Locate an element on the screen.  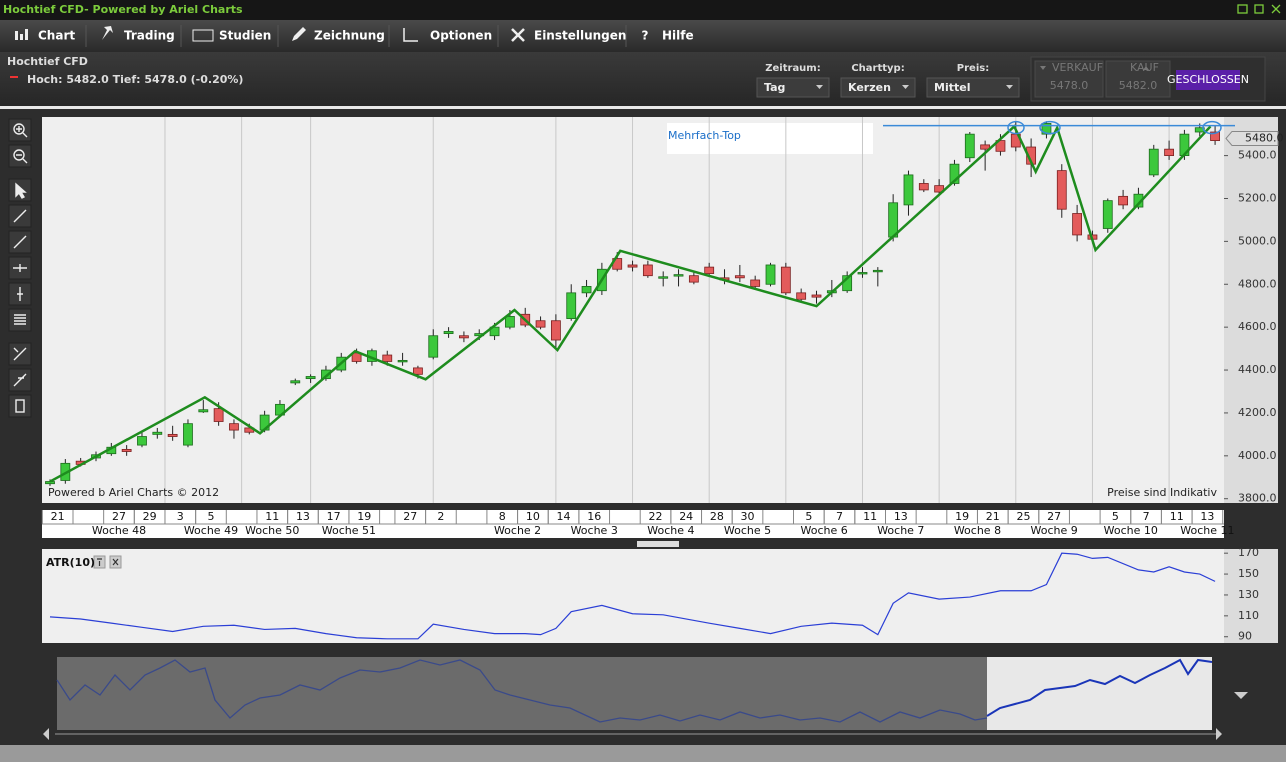
menu-item: Trading is located at coordinates (149, 36).